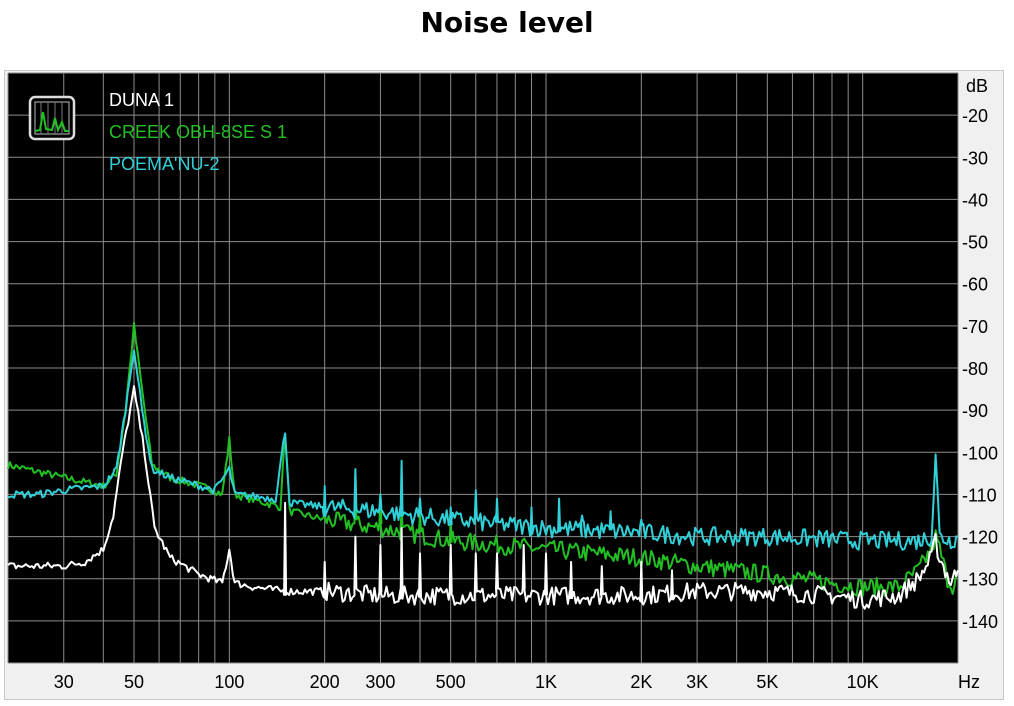 The width and height of the screenshot is (1014, 706). What do you see at coordinates (451, 682) in the screenshot?
I see `x-tick-label: 500` at bounding box center [451, 682].